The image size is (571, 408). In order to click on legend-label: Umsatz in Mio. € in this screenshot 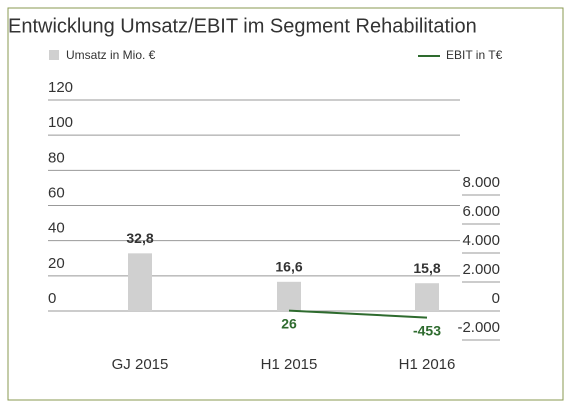, I will do `click(111, 55)`.